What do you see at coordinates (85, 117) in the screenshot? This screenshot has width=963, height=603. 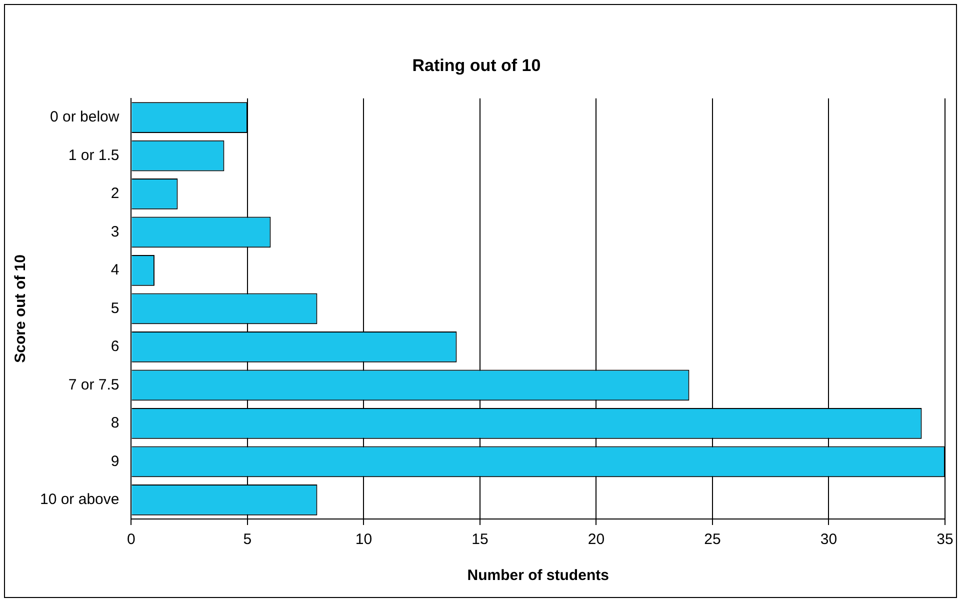 I see `y-tick-label: 0 or below` at bounding box center [85, 117].